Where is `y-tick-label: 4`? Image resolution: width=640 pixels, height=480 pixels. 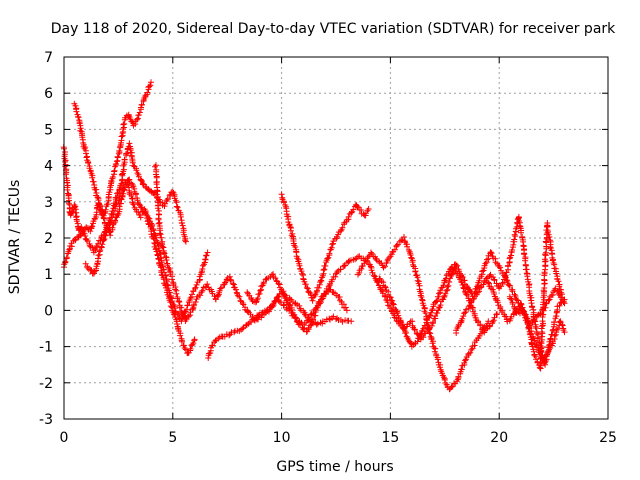 y-tick-label: 4 is located at coordinates (48, 167).